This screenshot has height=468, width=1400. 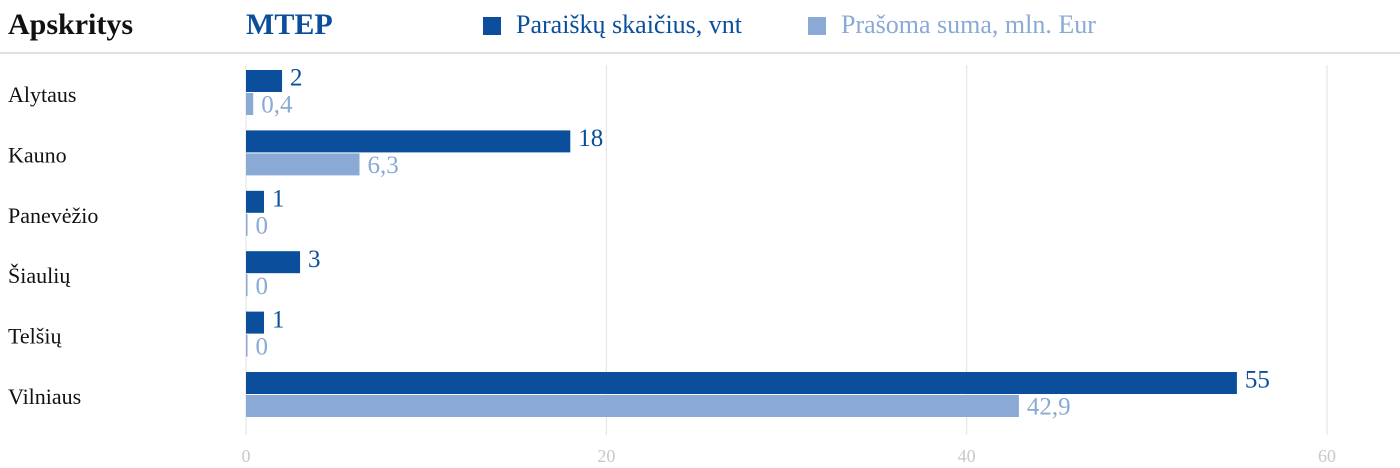 What do you see at coordinates (70, 24) in the screenshot?
I see `axis-label: Apskritys` at bounding box center [70, 24].